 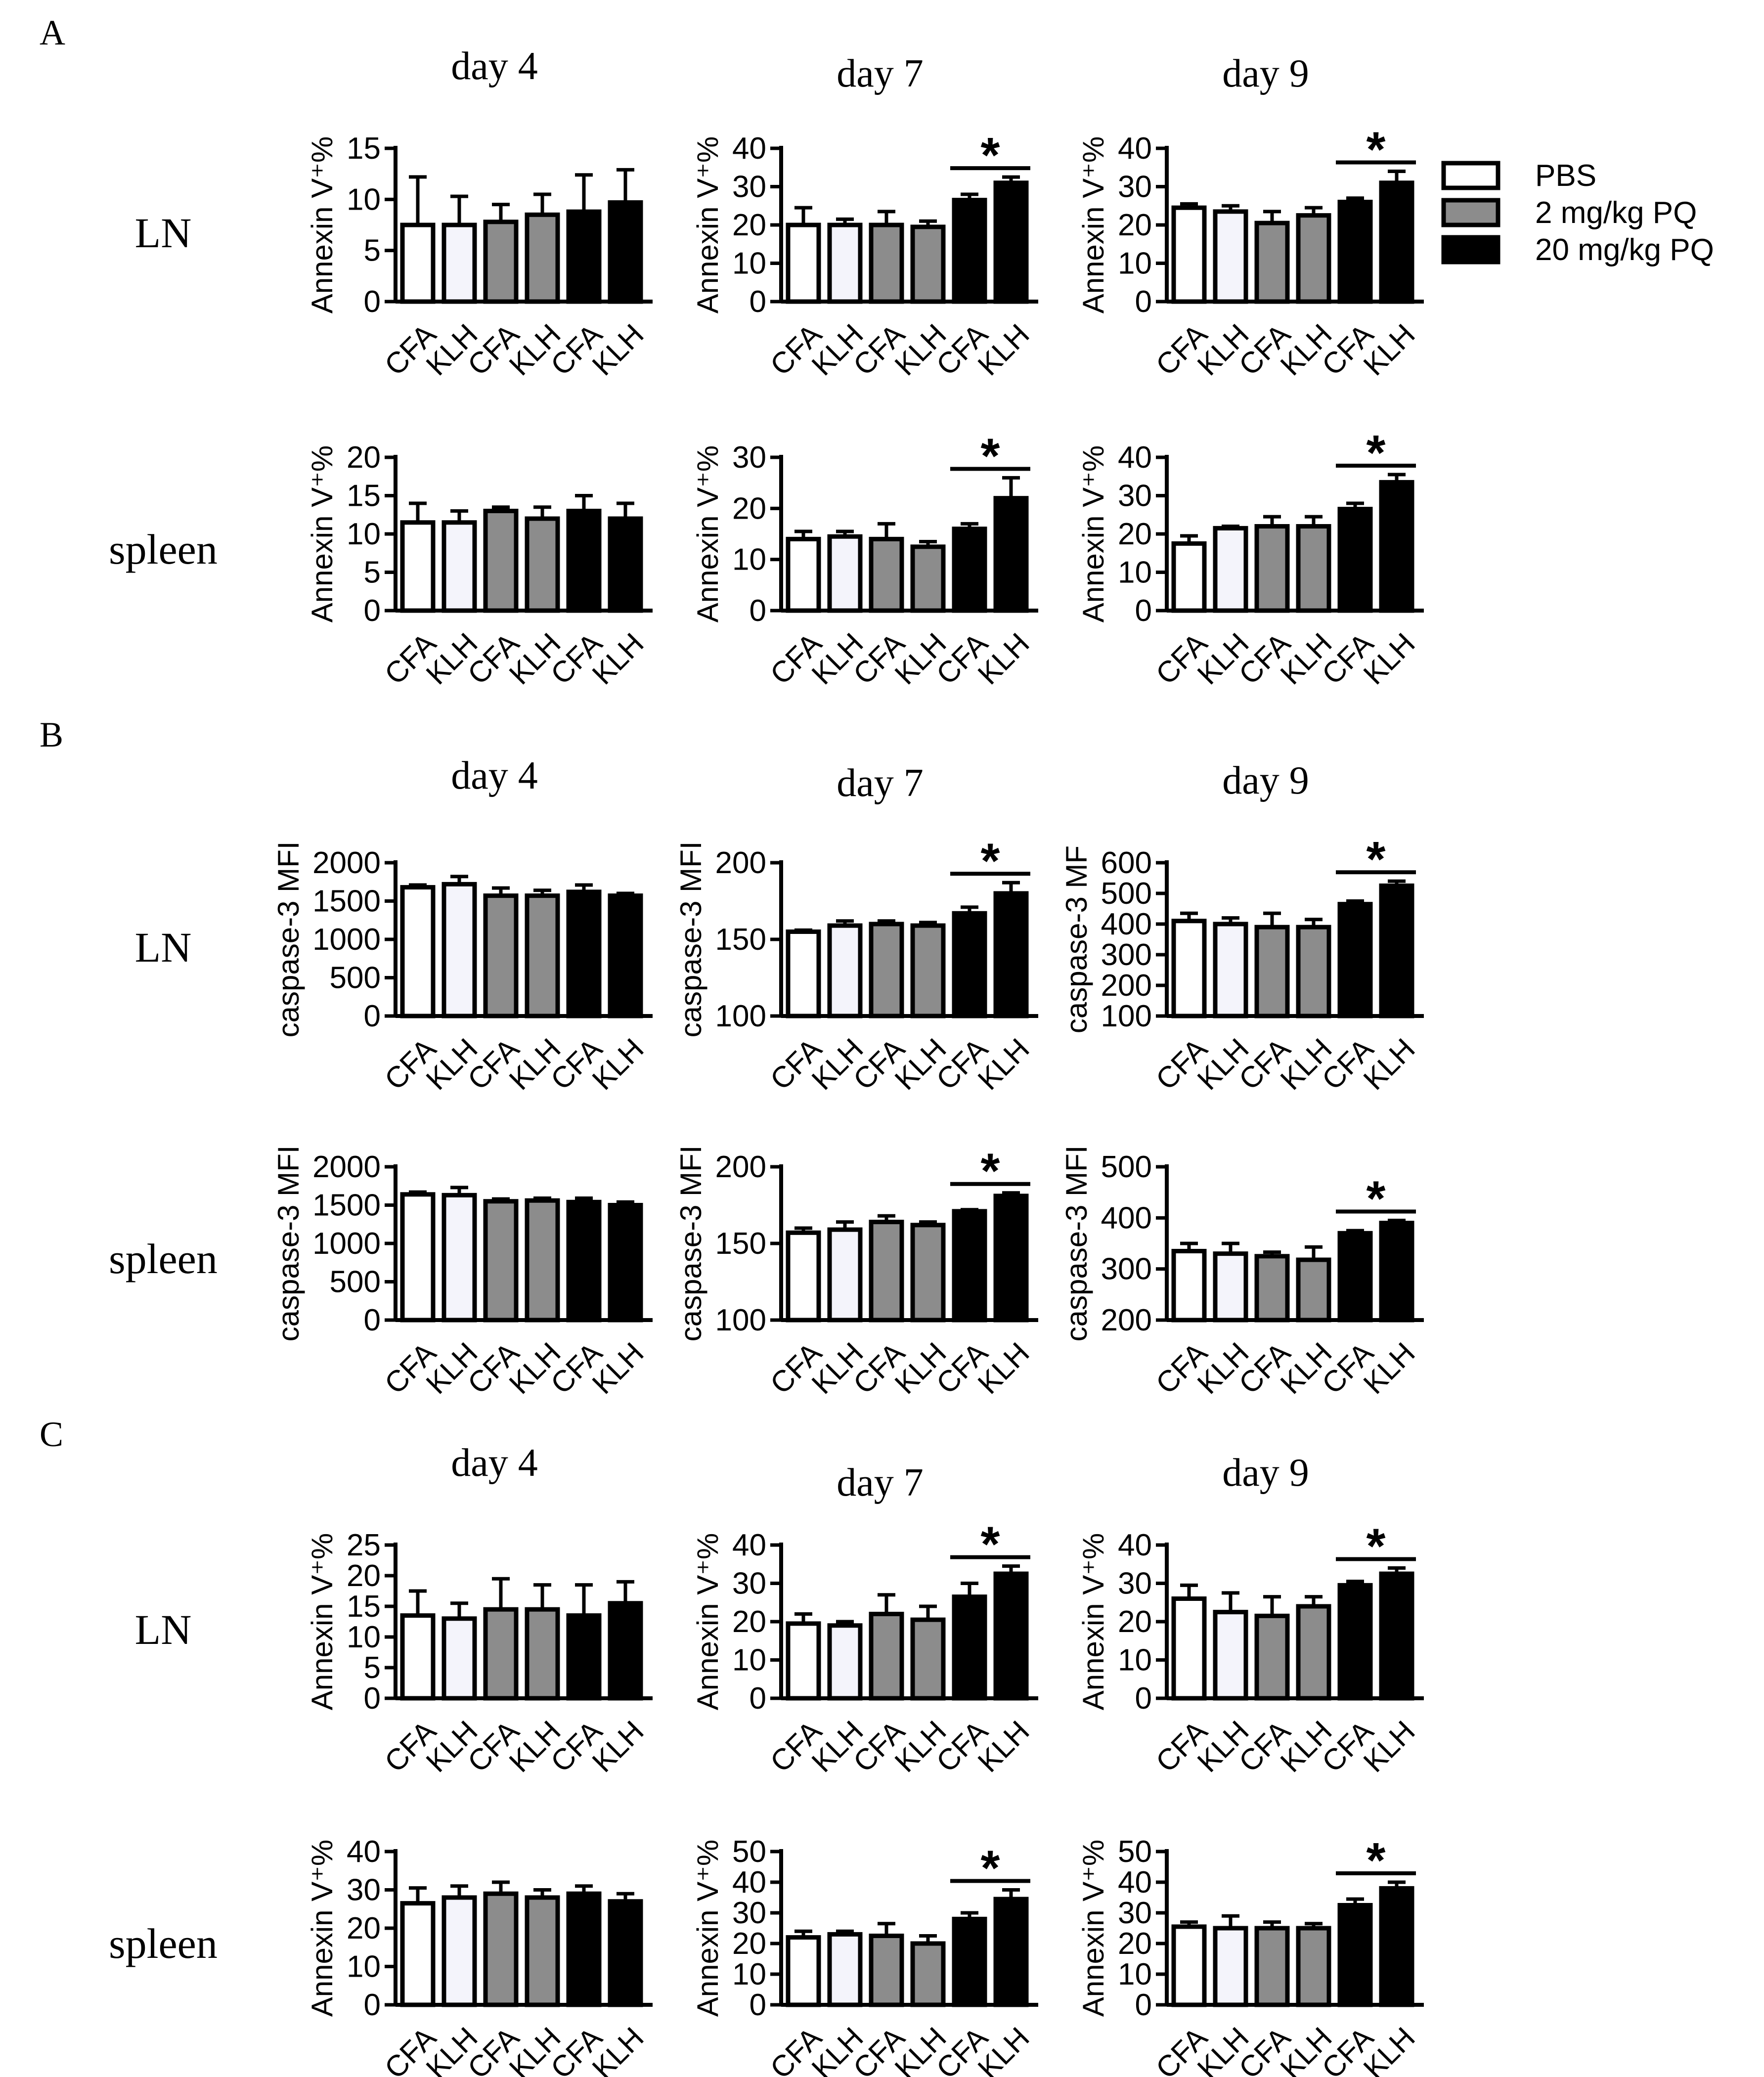 What do you see at coordinates (690, 1244) in the screenshot?
I see `y-axis-label: caspase-3 MFI` at bounding box center [690, 1244].